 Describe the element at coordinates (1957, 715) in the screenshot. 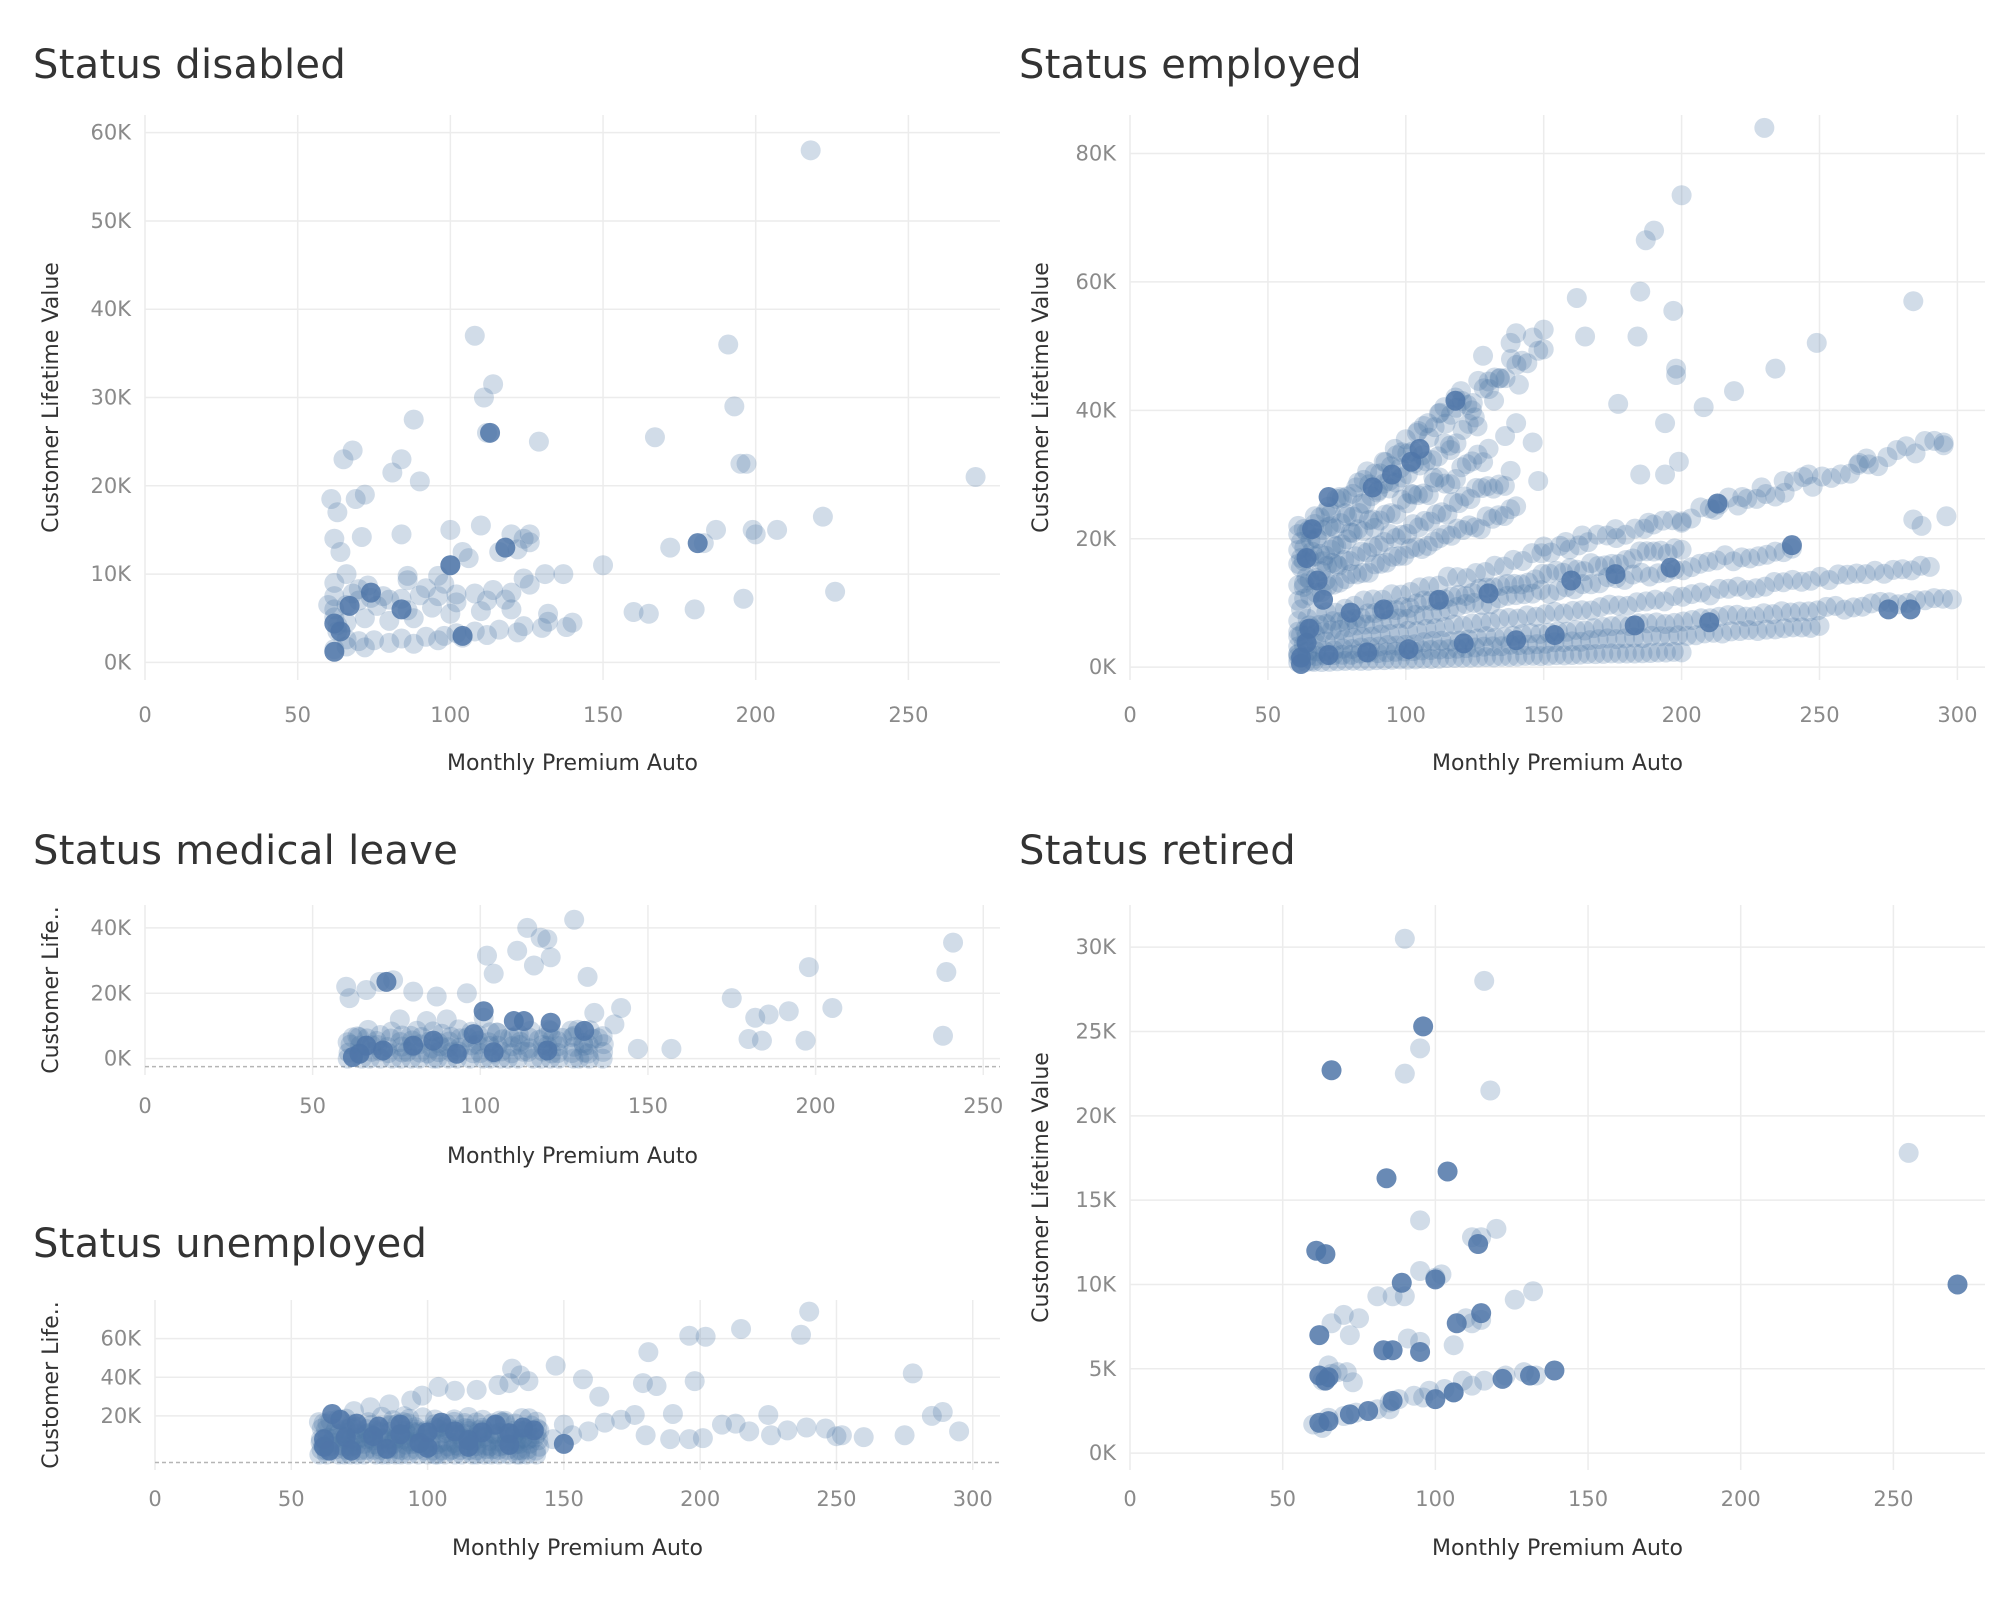

I see `x-tick-label: 300` at that location.